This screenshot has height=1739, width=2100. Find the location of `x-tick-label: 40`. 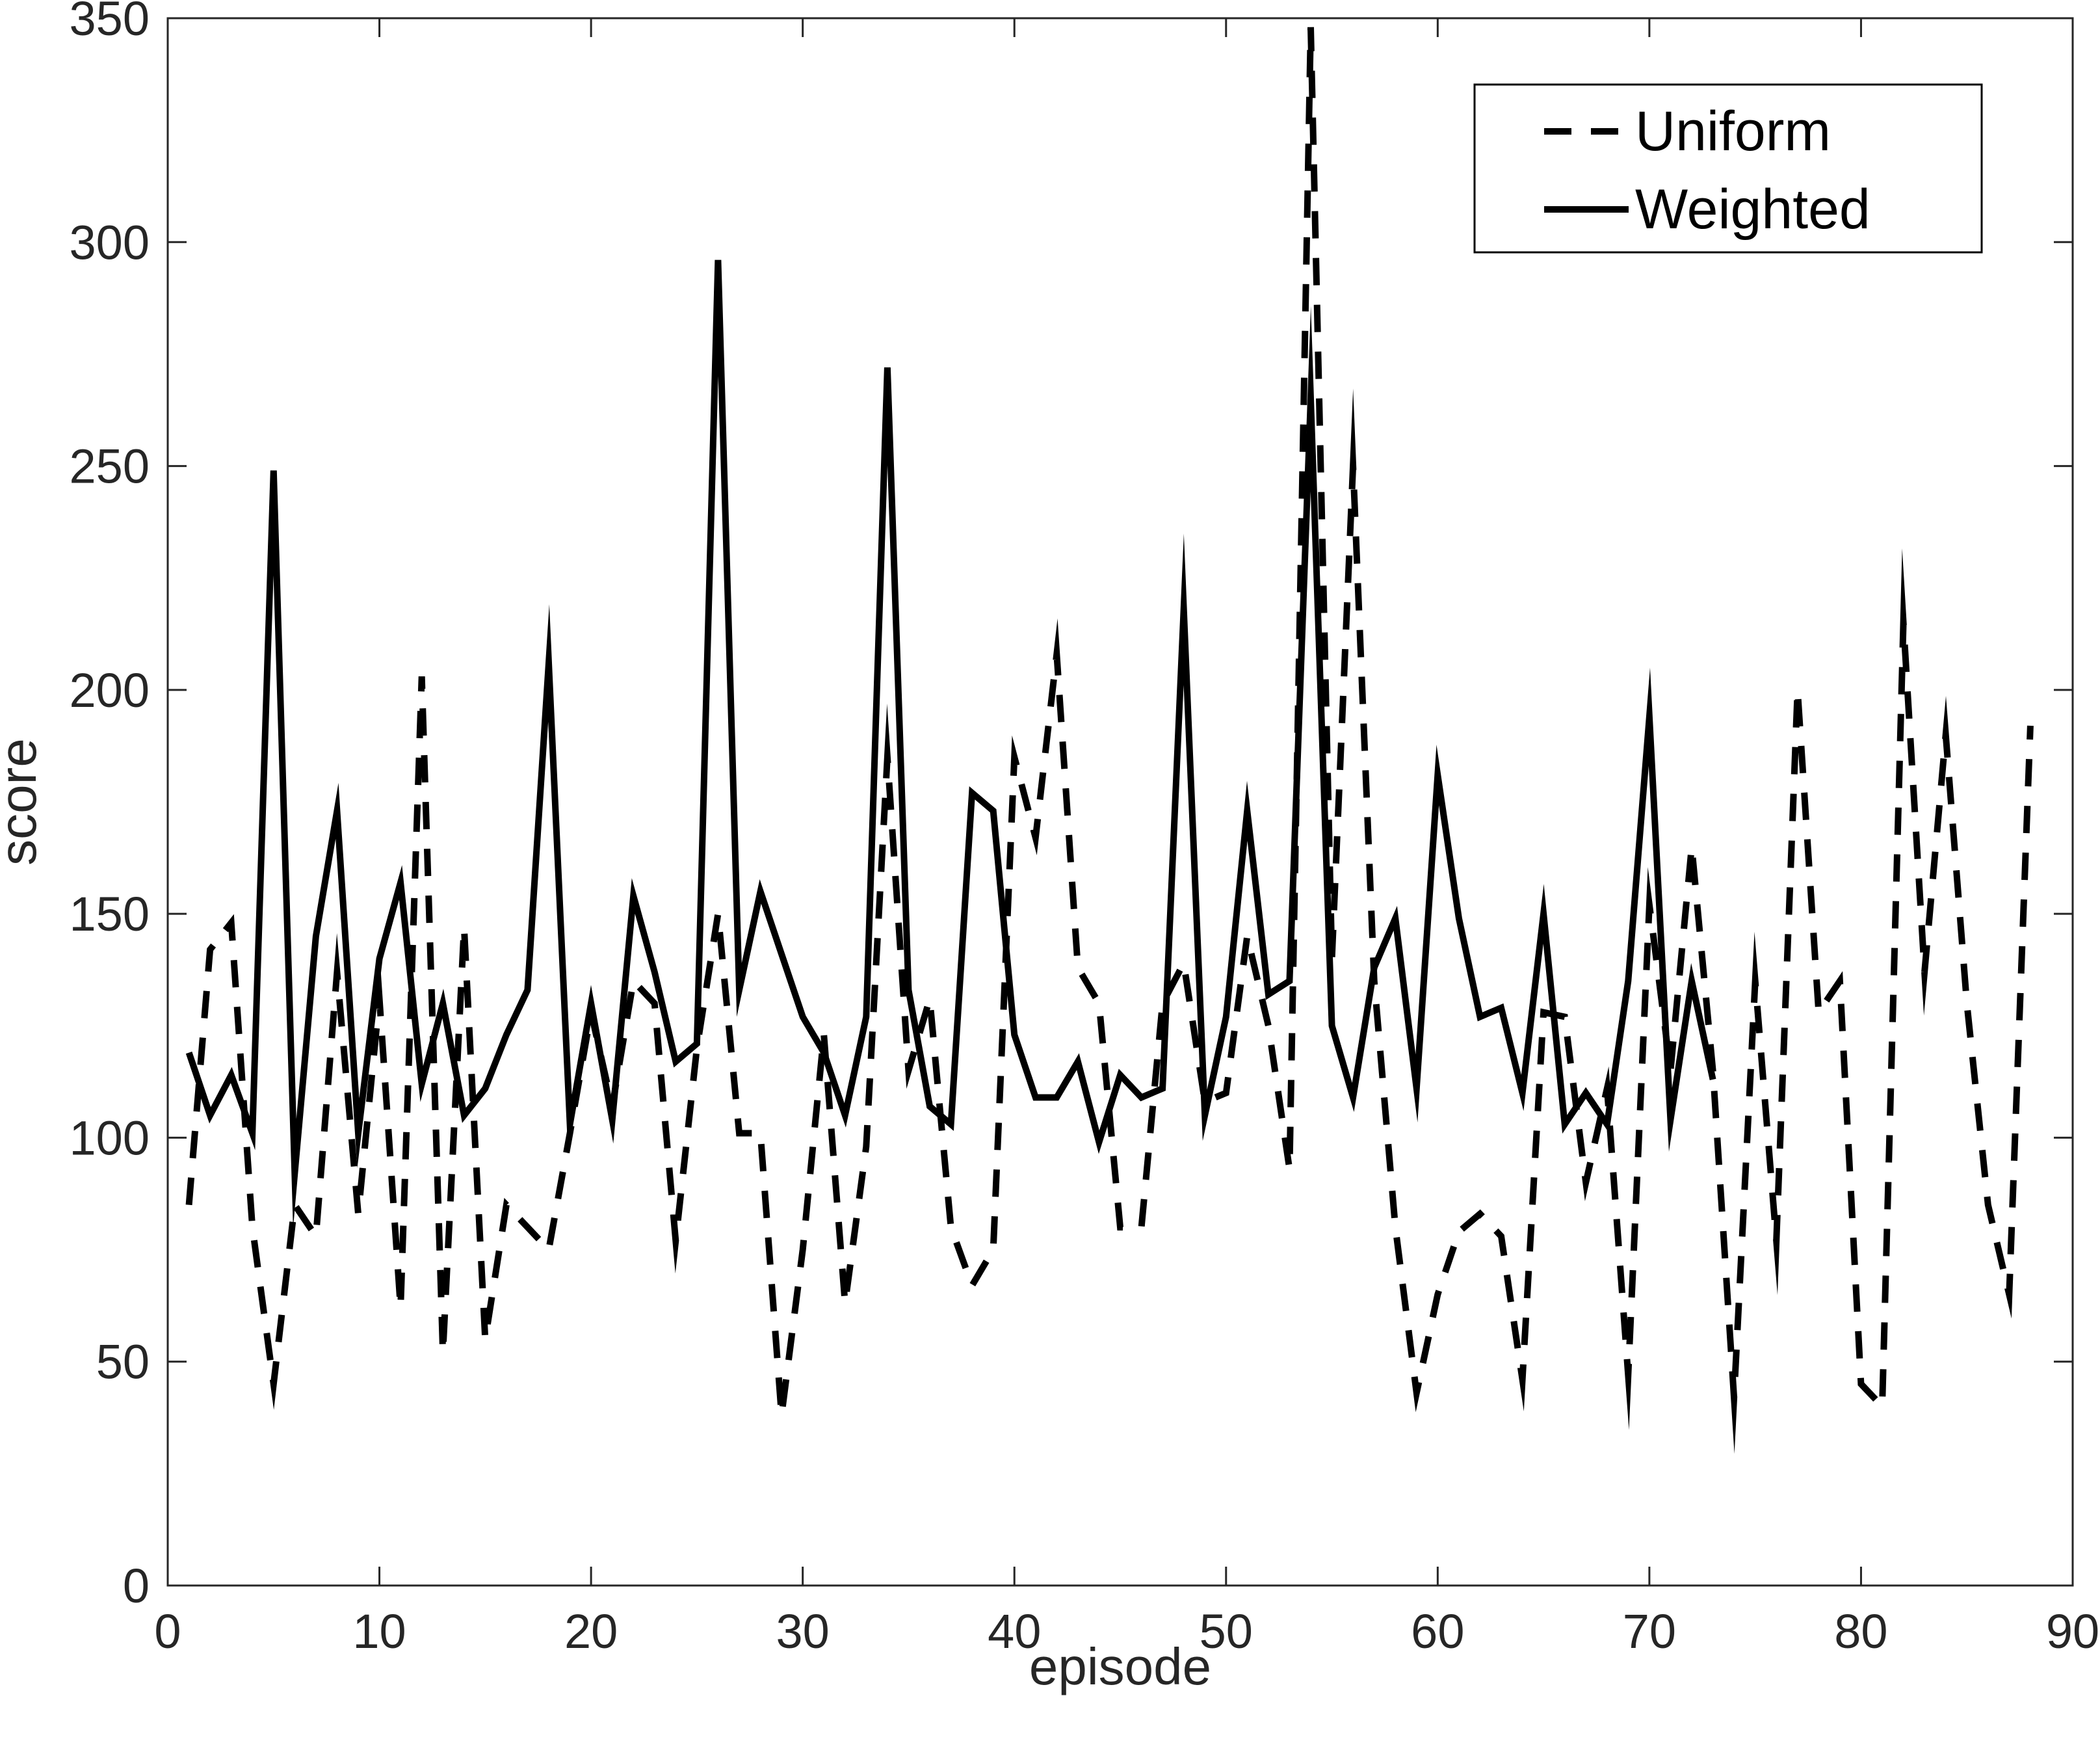

x-tick-label: 40 is located at coordinates (1014, 1631).